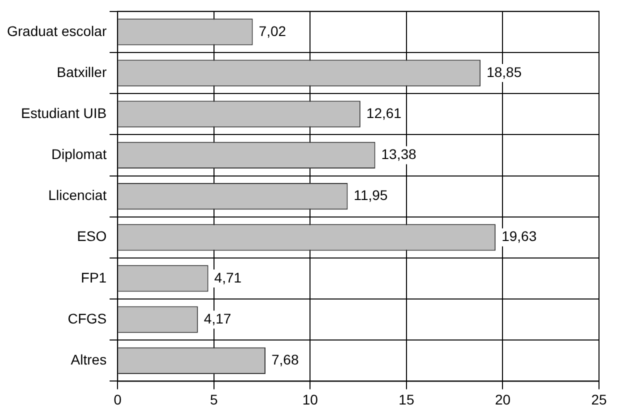 This screenshot has height=416, width=629. What do you see at coordinates (504, 72) in the screenshot?
I see `data-label: 18,85` at bounding box center [504, 72].